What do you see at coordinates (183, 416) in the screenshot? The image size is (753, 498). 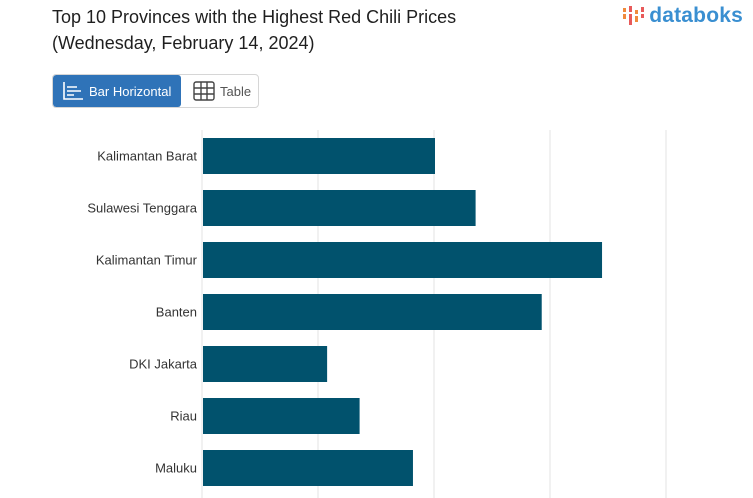 I see `category-label: Riau` at bounding box center [183, 416].